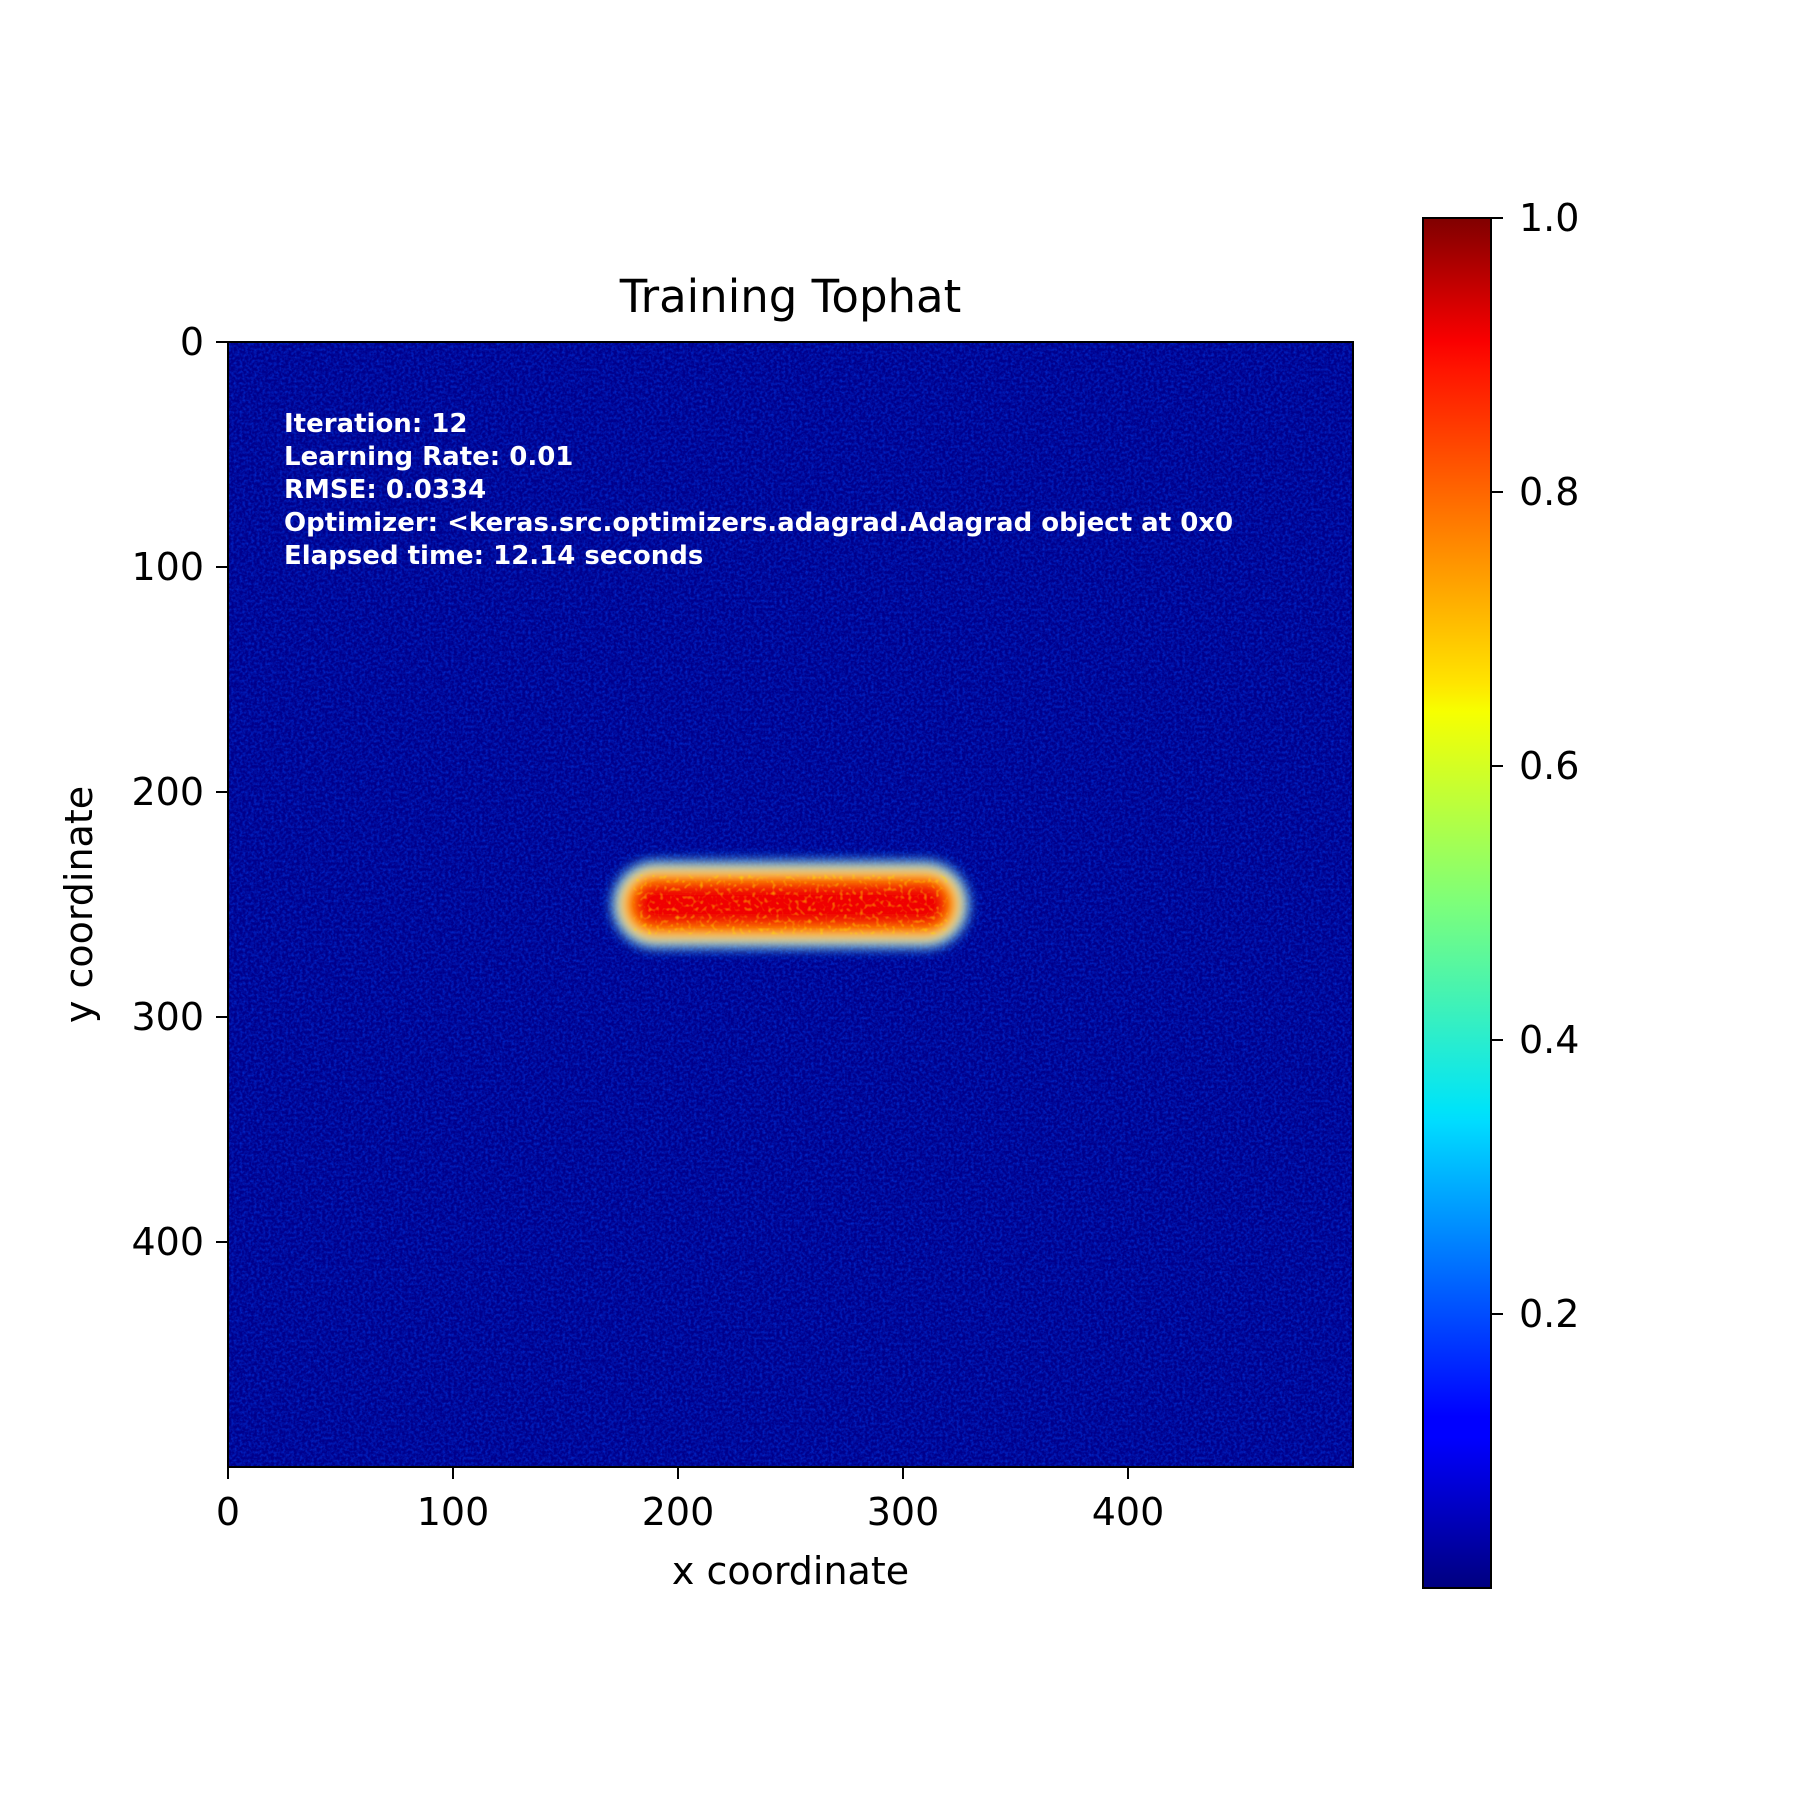 Image resolution: width=1800 pixels, height=1800 pixels. I want to click on annotation-line: RMSE: 0.0334, so click(385, 490).